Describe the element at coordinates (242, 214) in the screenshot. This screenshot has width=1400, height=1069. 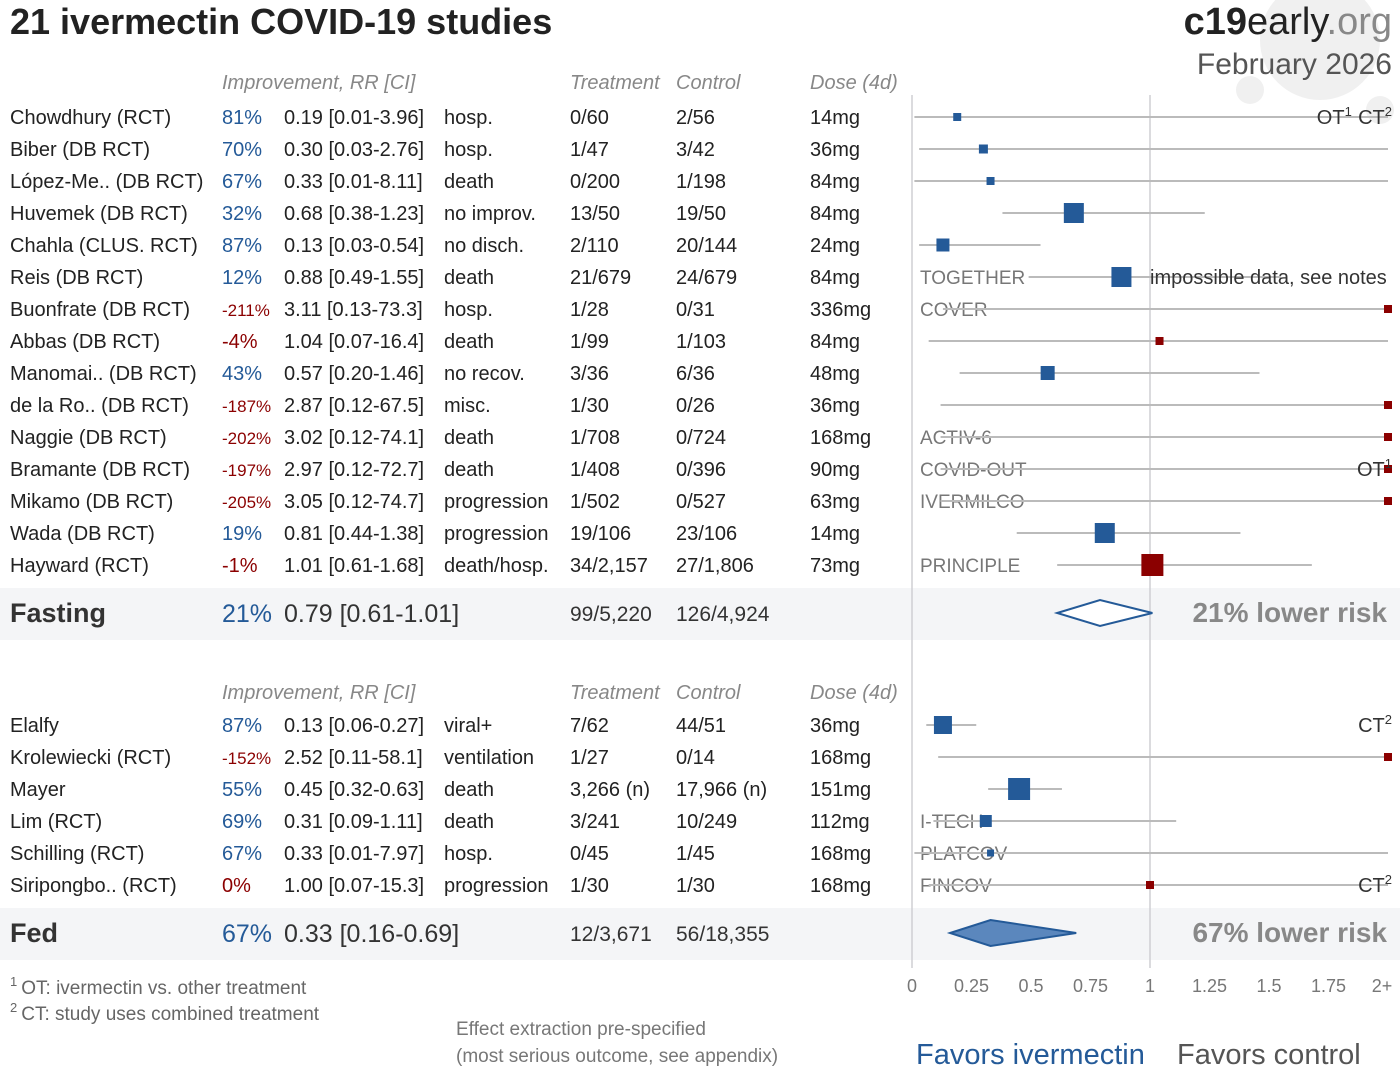
I see `study-improvement: 32%` at that location.